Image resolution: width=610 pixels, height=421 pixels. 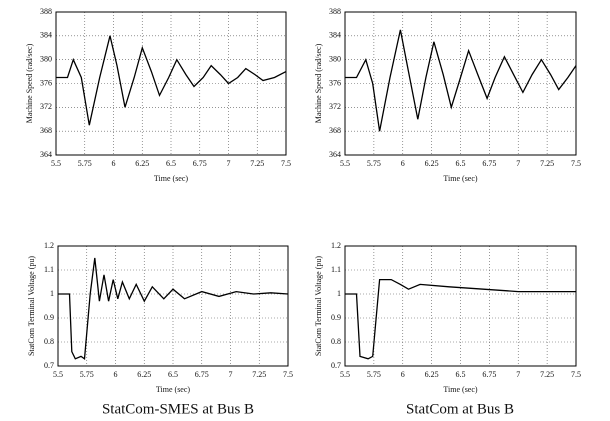 I want to click on caption: StatCom at Bus B, so click(x=460, y=409).